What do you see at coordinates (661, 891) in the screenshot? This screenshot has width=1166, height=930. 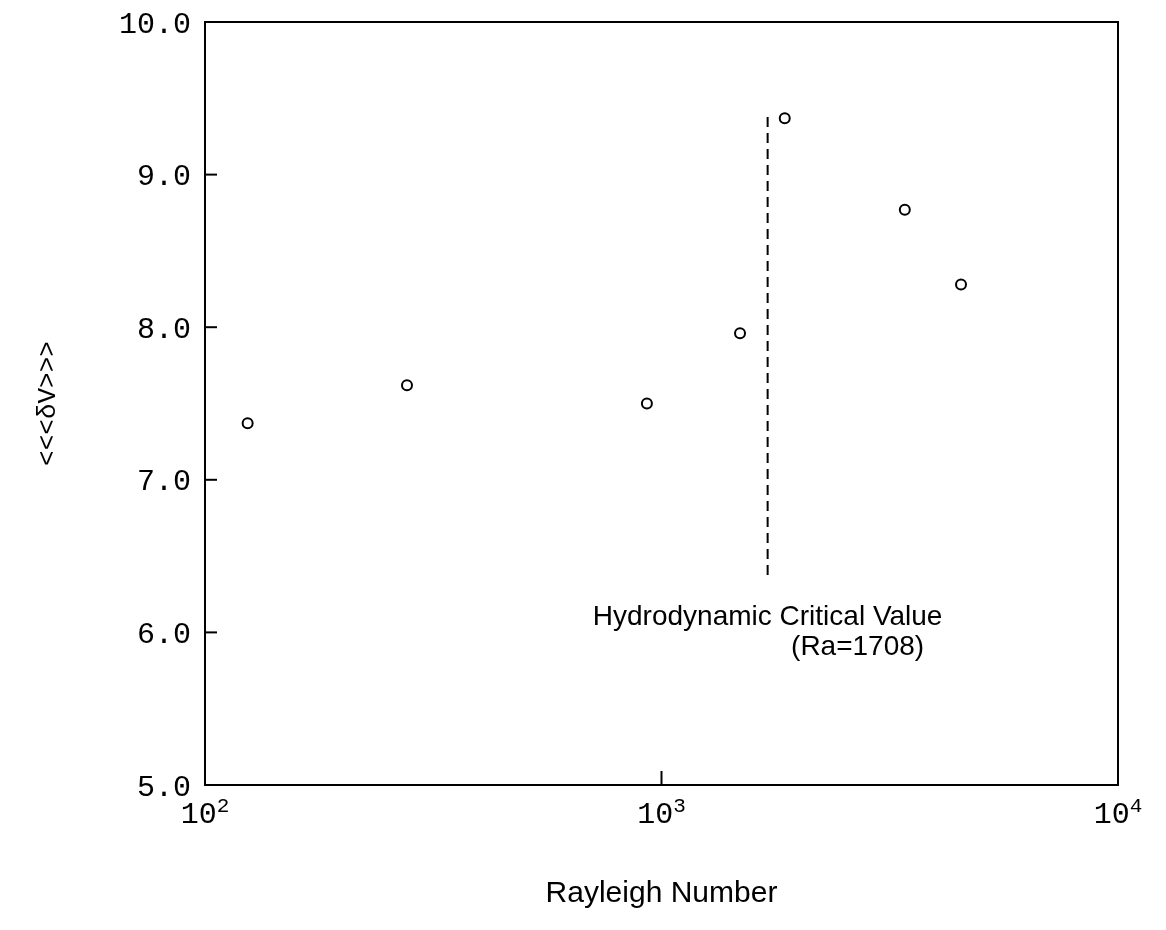 I see `x-axis-title: Rayleigh Number` at bounding box center [661, 891].